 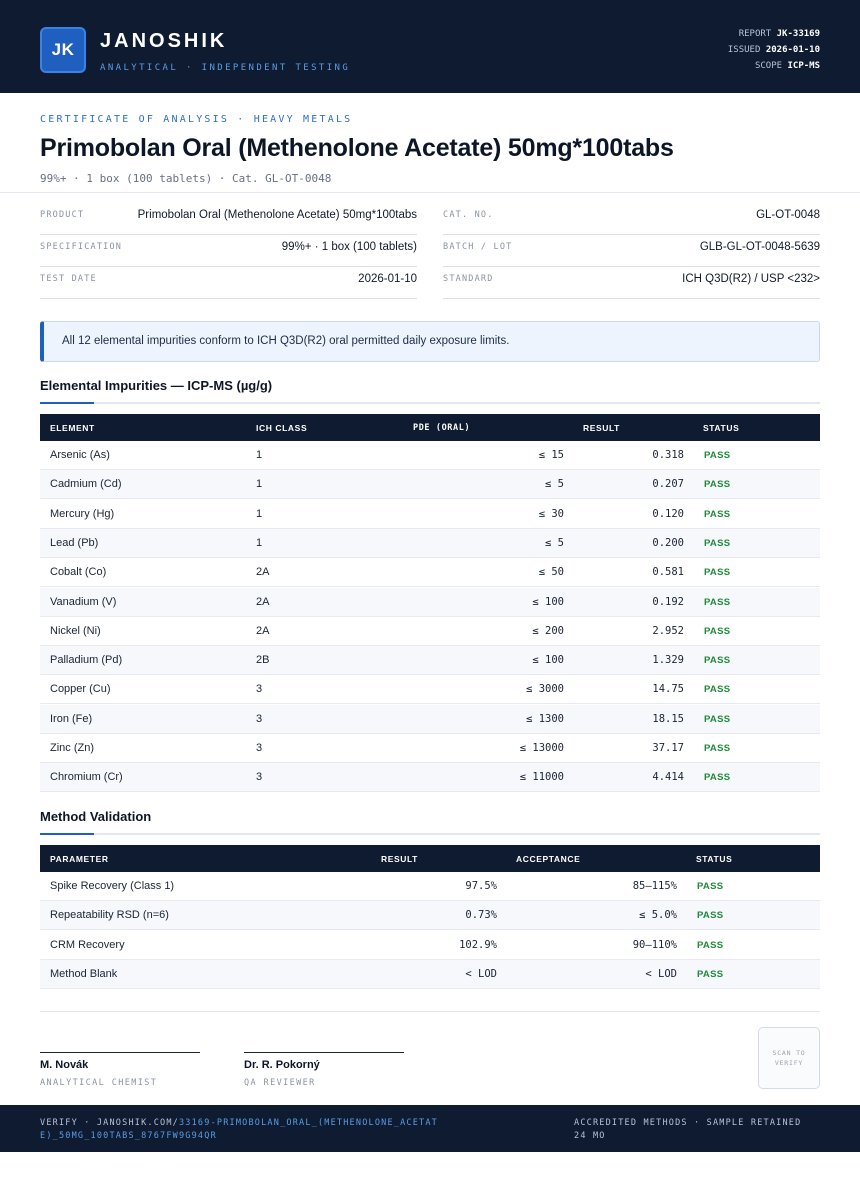 What do you see at coordinates (86, 777) in the screenshot?
I see `element-cell: Chromium (Cr)` at bounding box center [86, 777].